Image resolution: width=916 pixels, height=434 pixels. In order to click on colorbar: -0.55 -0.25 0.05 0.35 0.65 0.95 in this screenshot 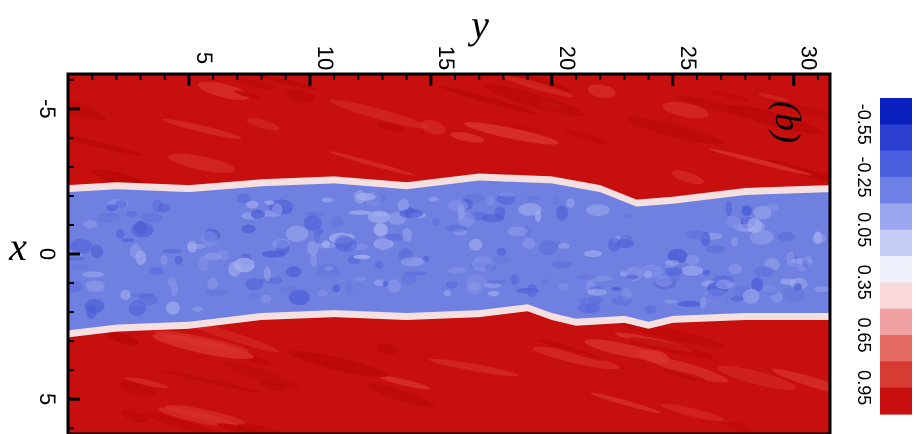, I will do `click(883, 256)`.